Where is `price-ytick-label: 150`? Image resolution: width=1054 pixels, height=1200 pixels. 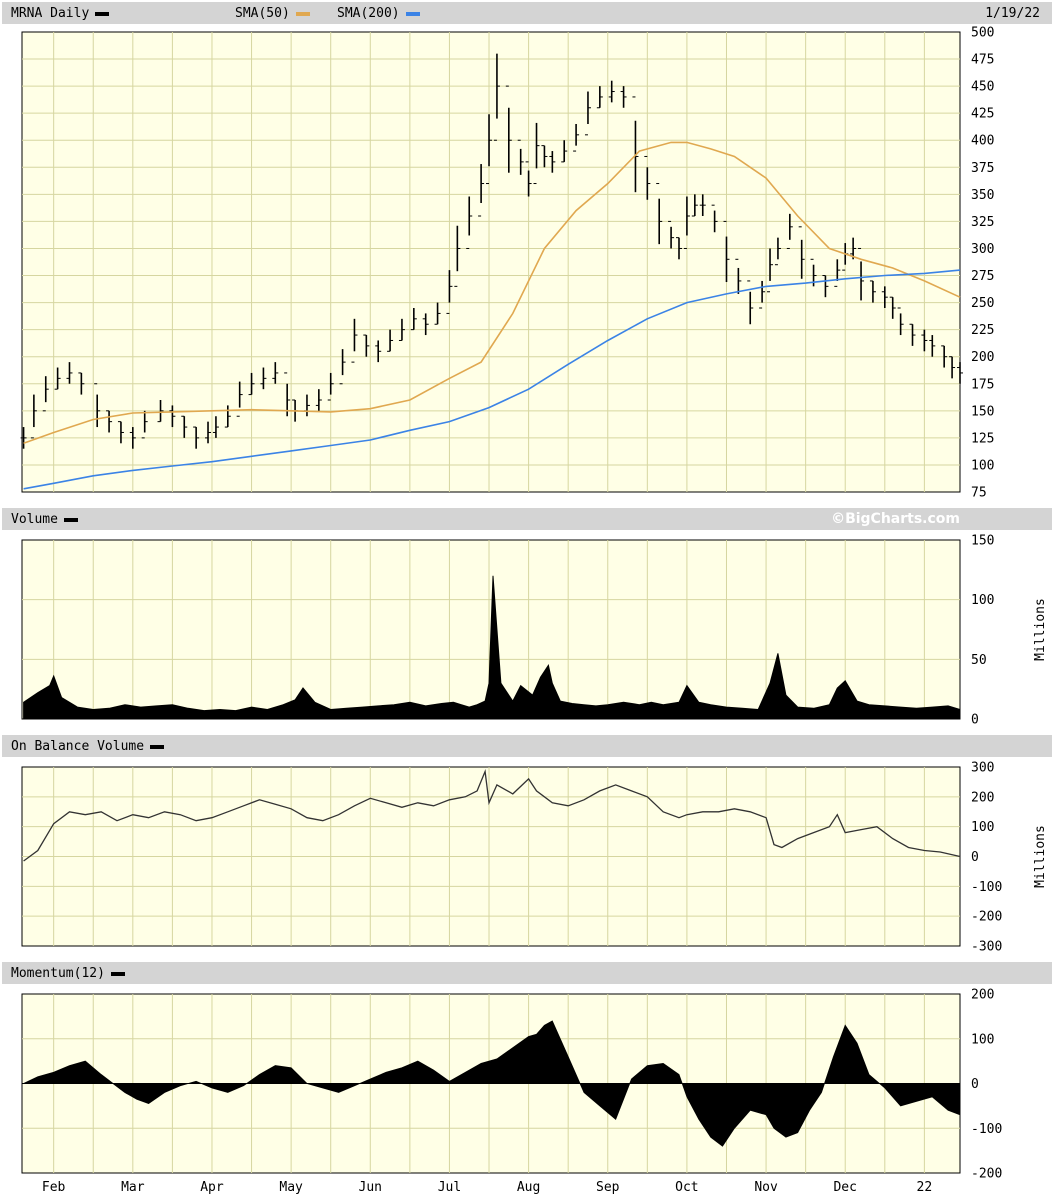 price-ytick-label: 150 is located at coordinates (982, 411).